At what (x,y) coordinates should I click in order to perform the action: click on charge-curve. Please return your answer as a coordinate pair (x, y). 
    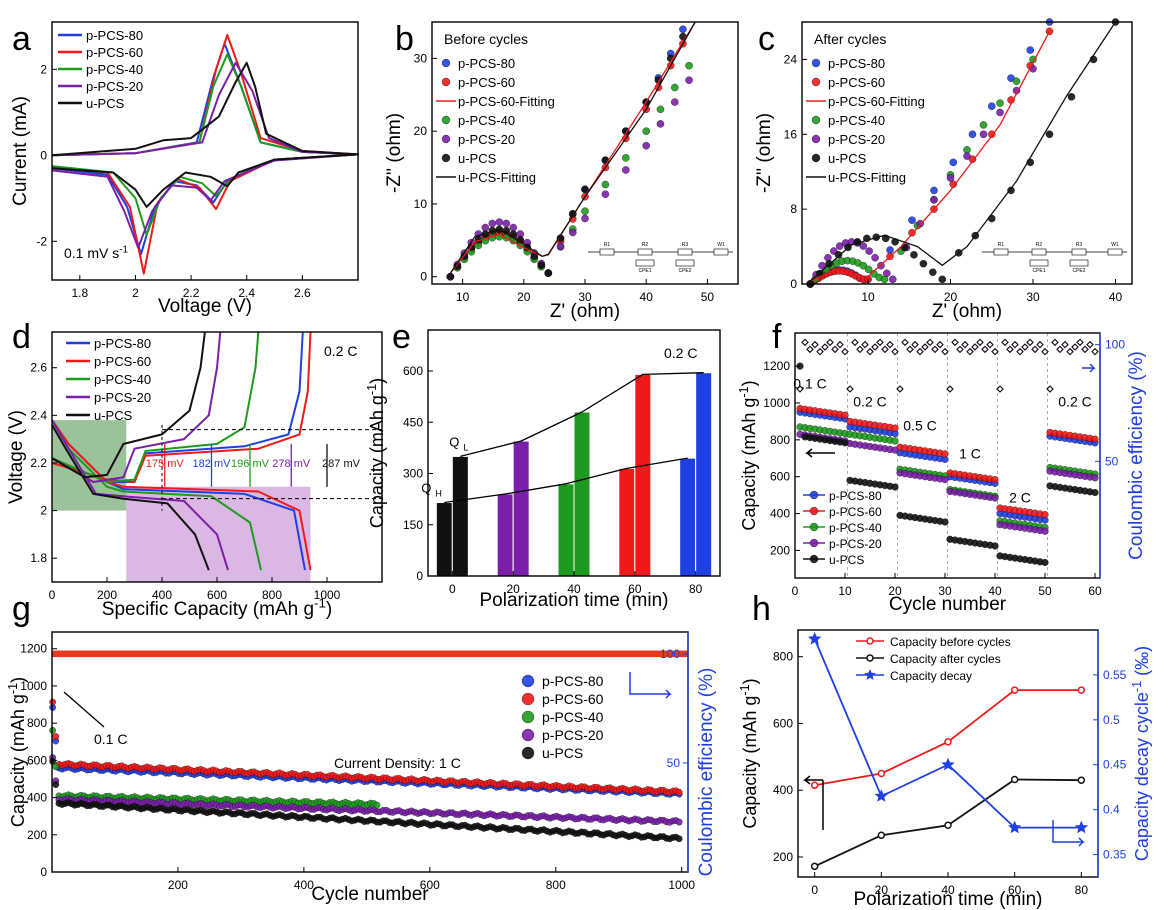
    Looking at the image, I should click on (136, 407).